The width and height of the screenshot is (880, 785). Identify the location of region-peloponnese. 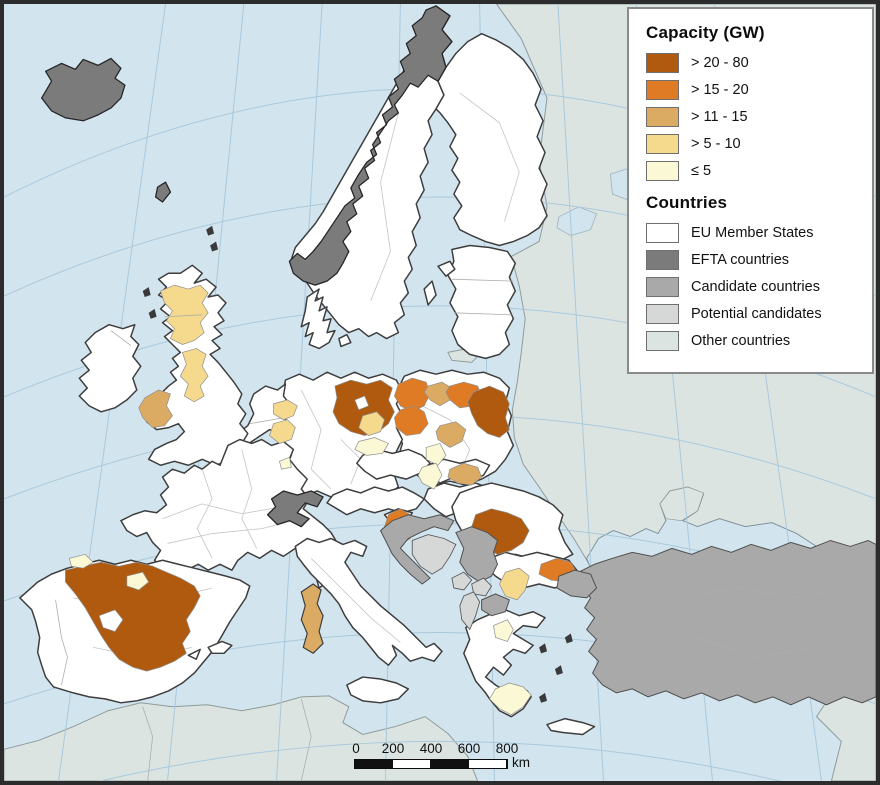
(510, 699).